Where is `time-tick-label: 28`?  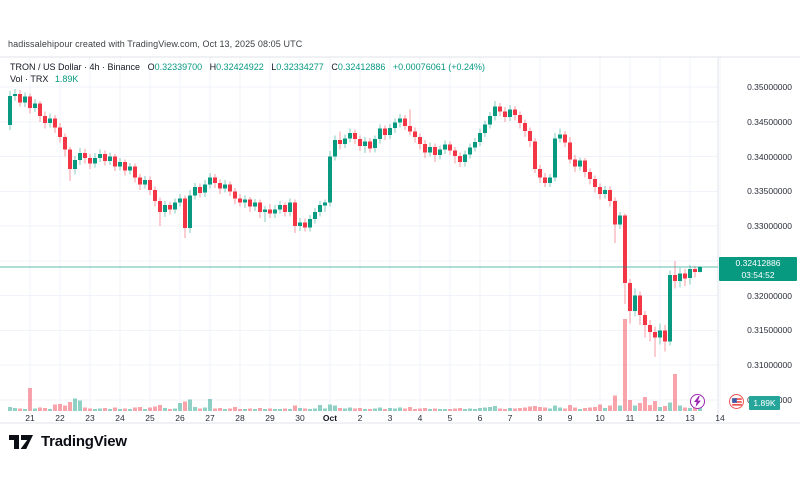 time-tick-label: 28 is located at coordinates (240, 418).